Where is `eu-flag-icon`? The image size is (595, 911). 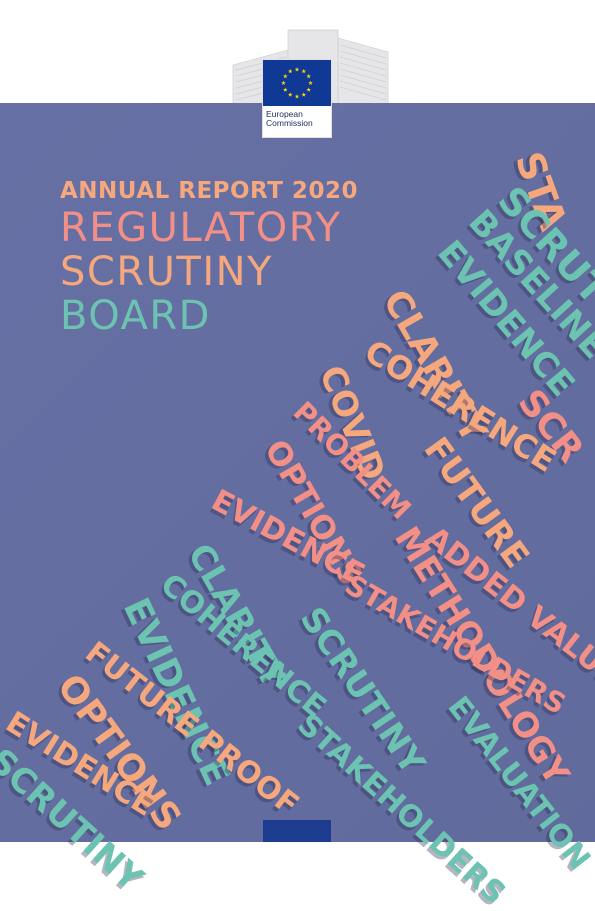 eu-flag-icon is located at coordinates (297, 83).